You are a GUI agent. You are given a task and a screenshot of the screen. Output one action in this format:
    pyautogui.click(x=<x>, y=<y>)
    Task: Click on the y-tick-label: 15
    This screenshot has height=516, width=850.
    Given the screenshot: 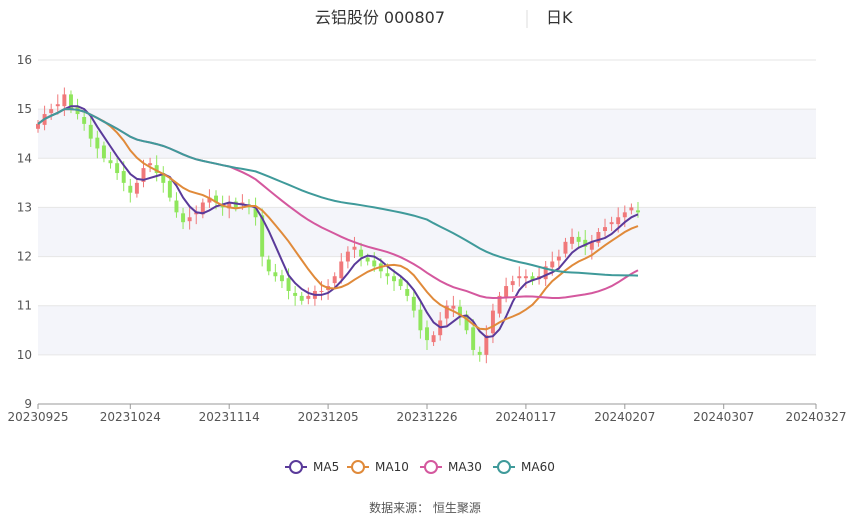 What is the action you would take?
    pyautogui.click(x=24, y=109)
    